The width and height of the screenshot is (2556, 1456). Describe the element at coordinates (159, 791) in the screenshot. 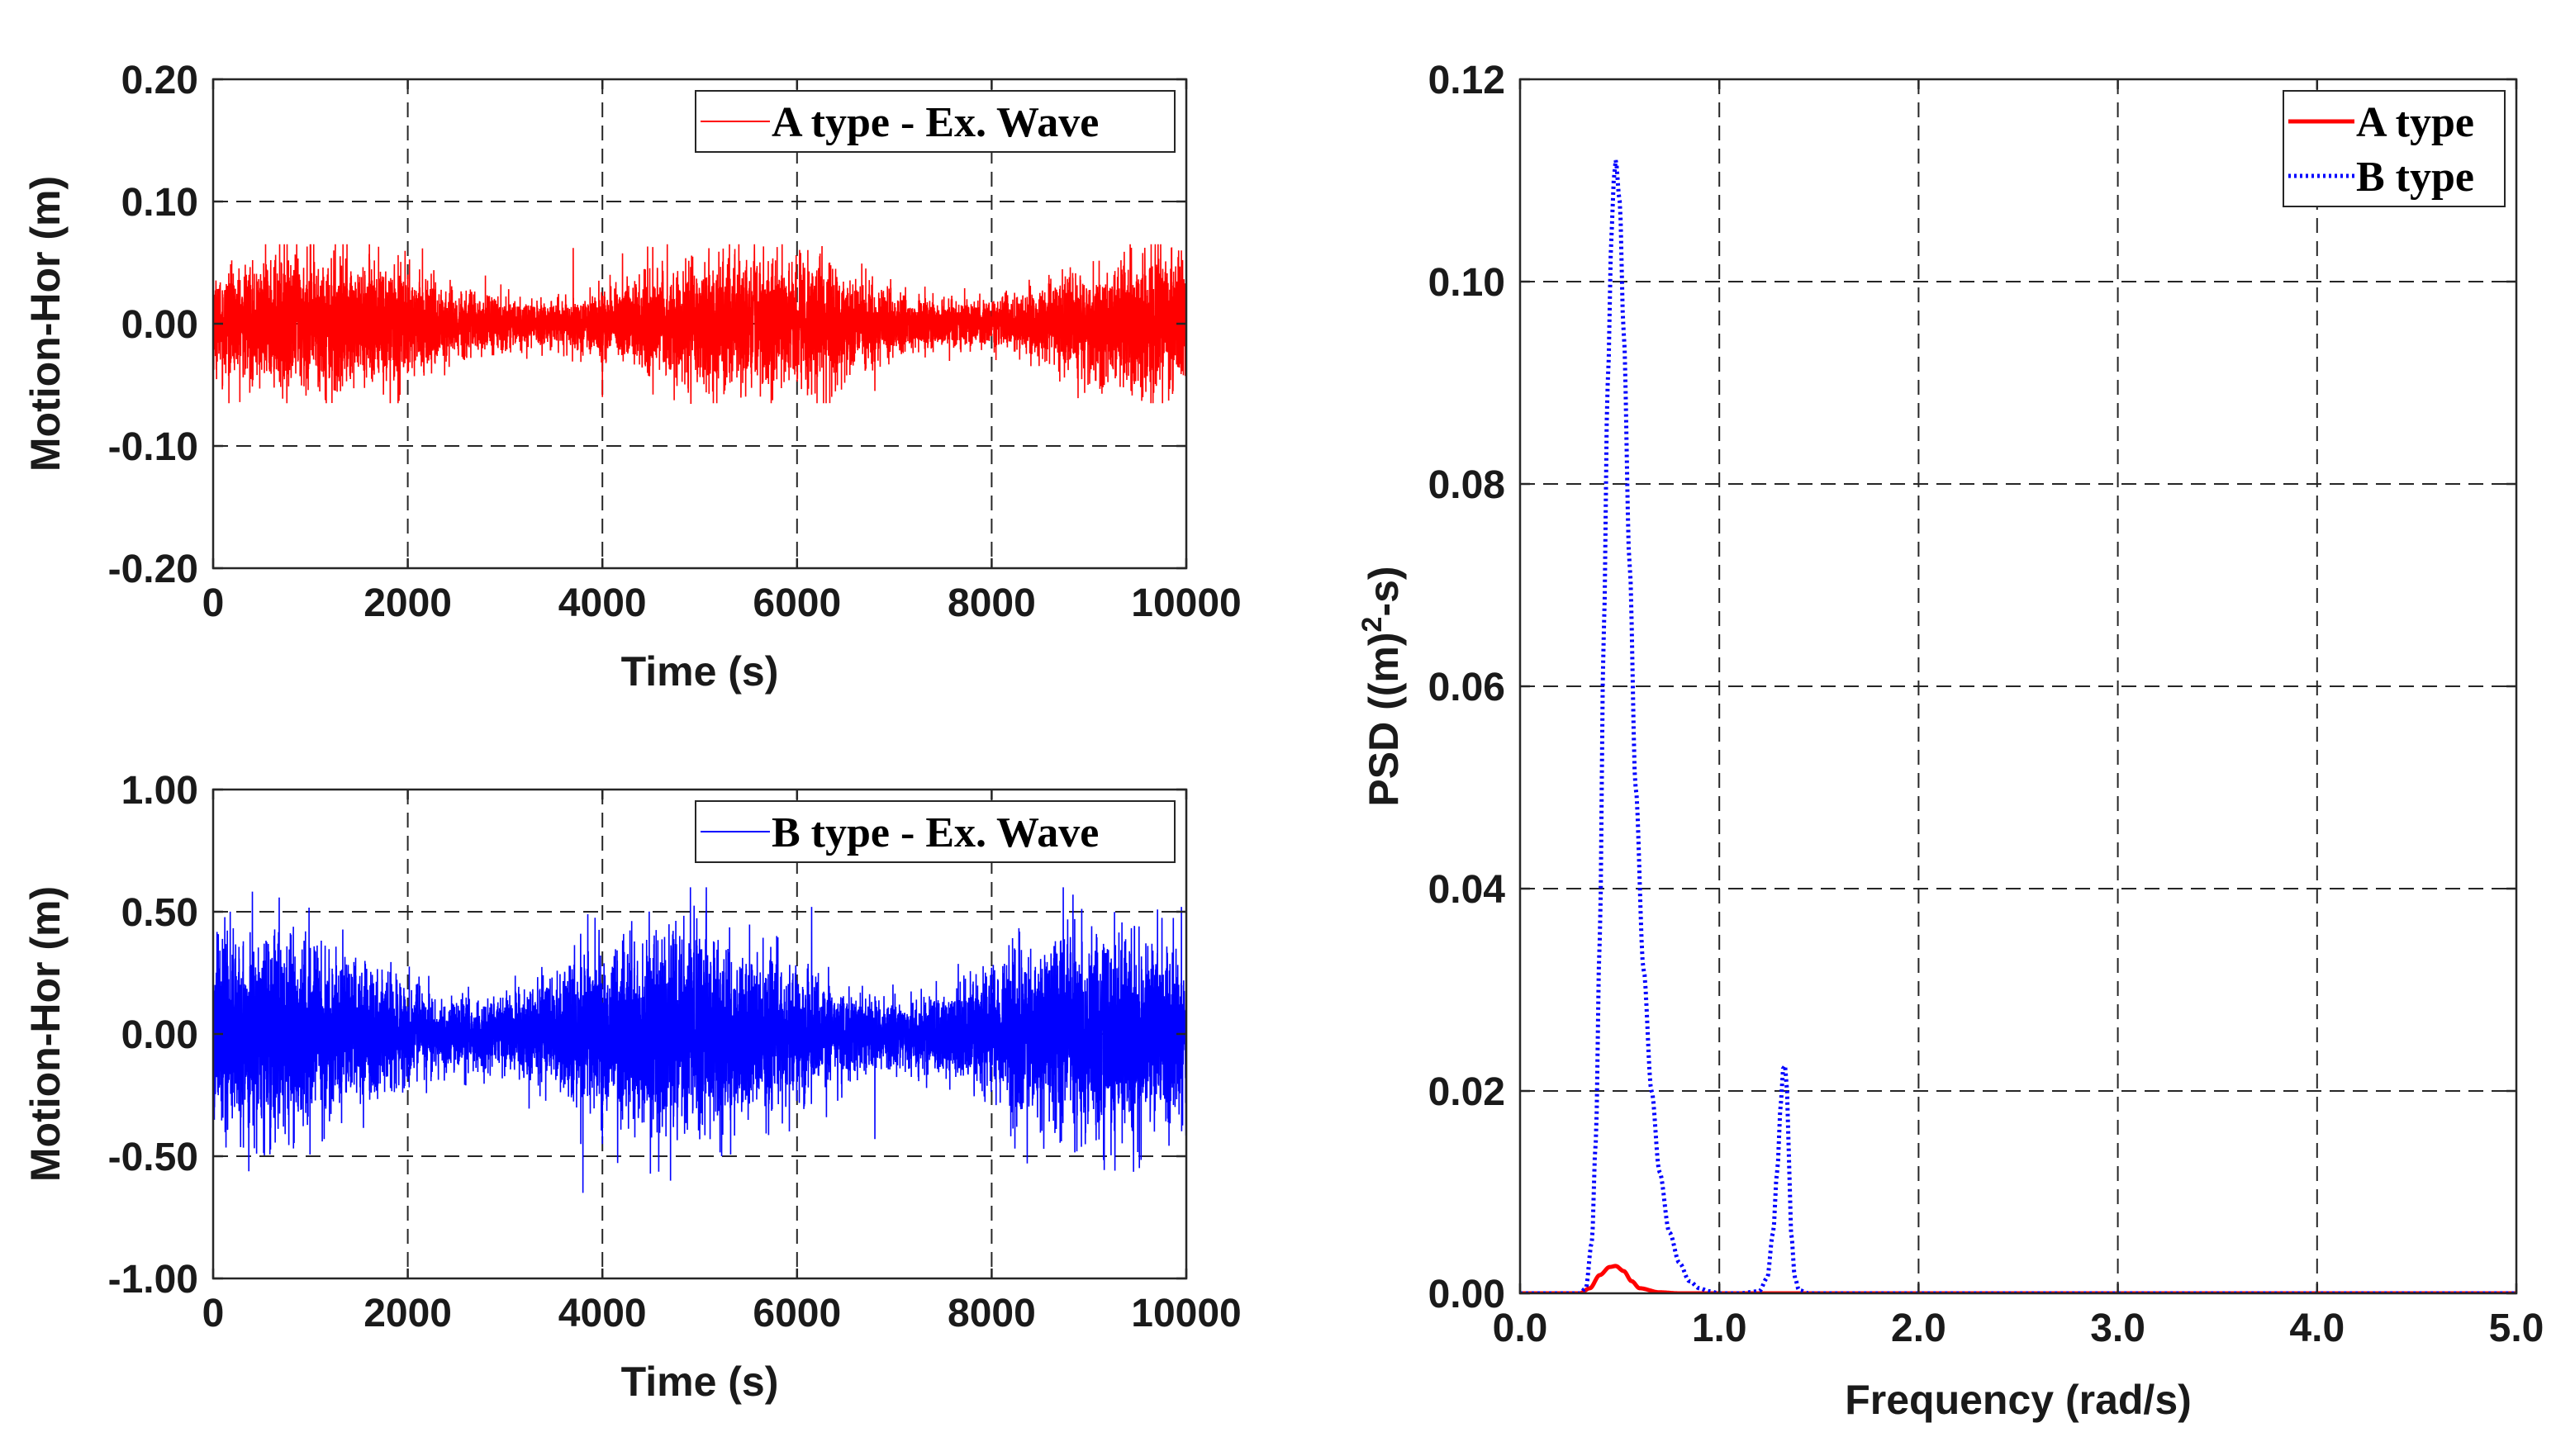

I see `y-tick-label: 1.00` at that location.